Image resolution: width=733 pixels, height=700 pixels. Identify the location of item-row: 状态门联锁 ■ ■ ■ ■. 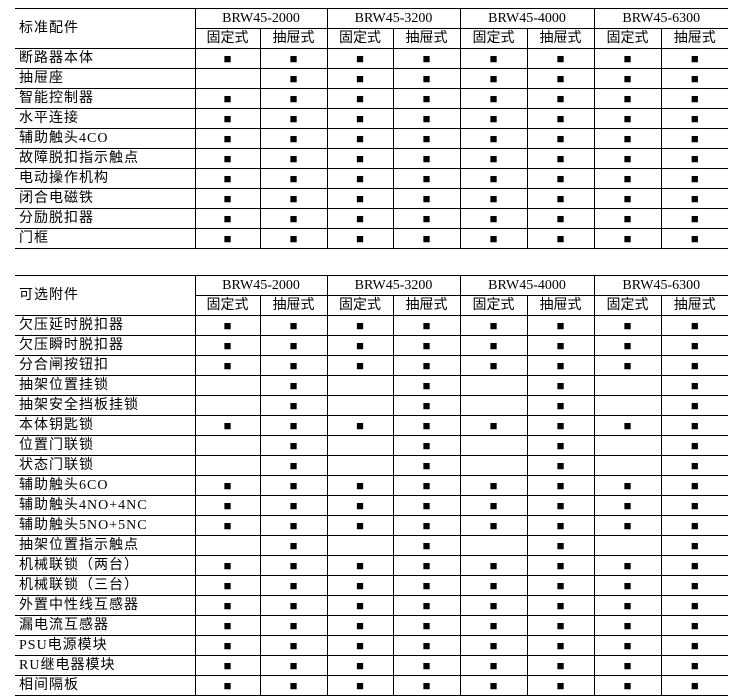
(371, 465).